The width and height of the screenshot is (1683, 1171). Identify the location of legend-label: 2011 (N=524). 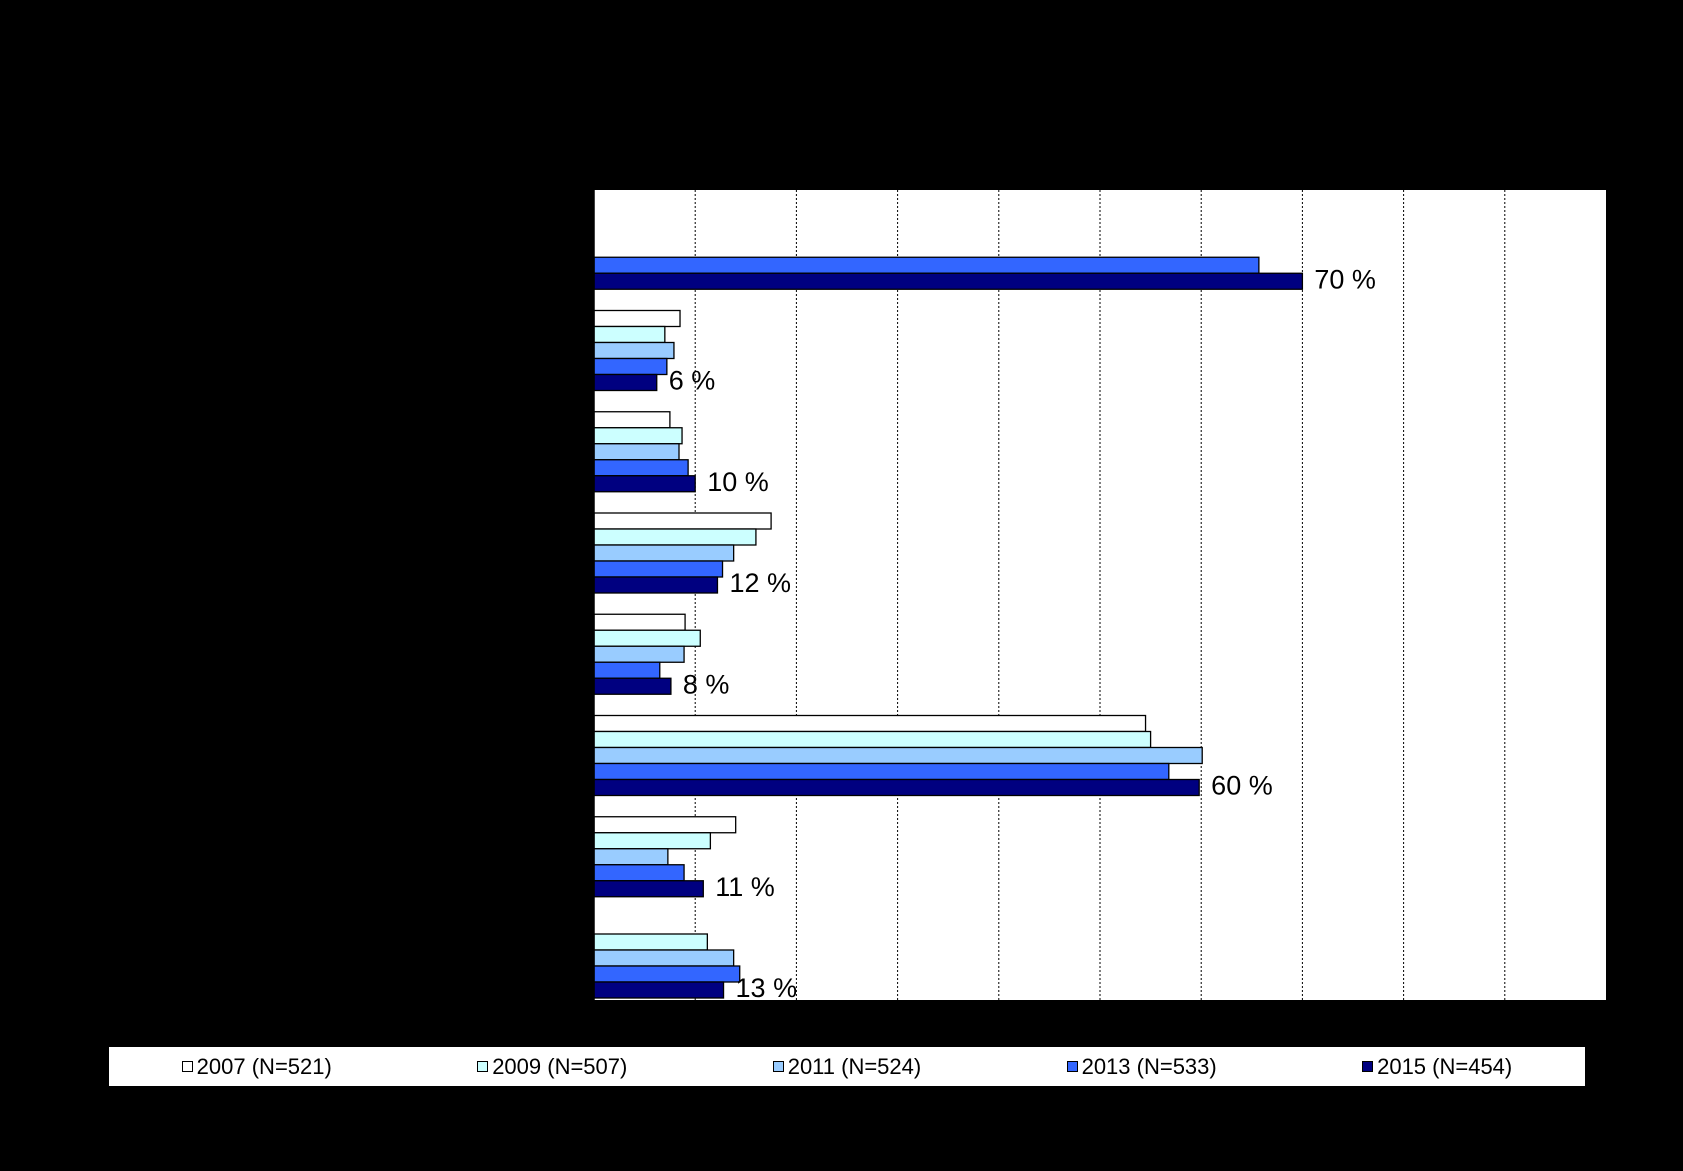
(854, 1066).